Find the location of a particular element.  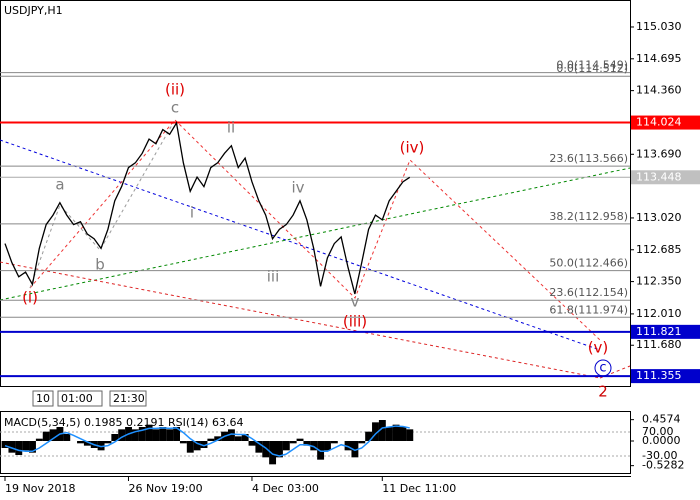

wave-label: (i) is located at coordinates (30, 298).